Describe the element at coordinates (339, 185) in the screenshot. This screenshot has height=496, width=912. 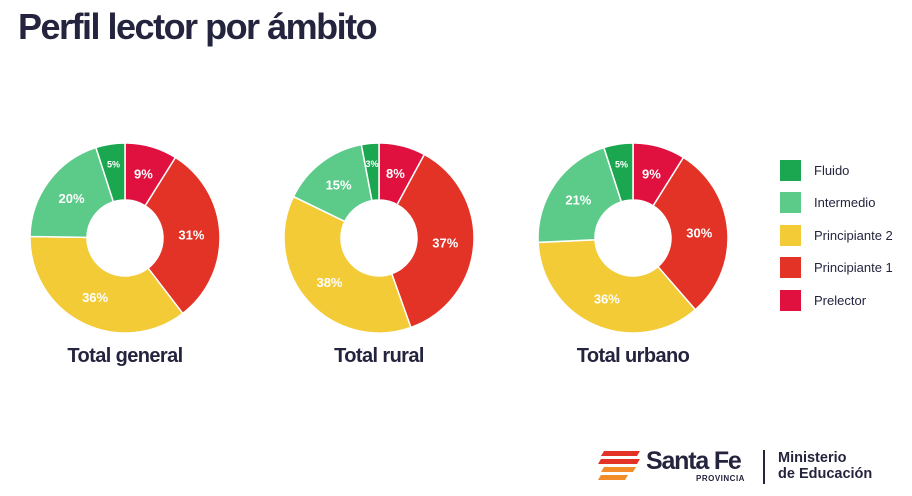
I see `data-label-intermedio: 15%` at that location.